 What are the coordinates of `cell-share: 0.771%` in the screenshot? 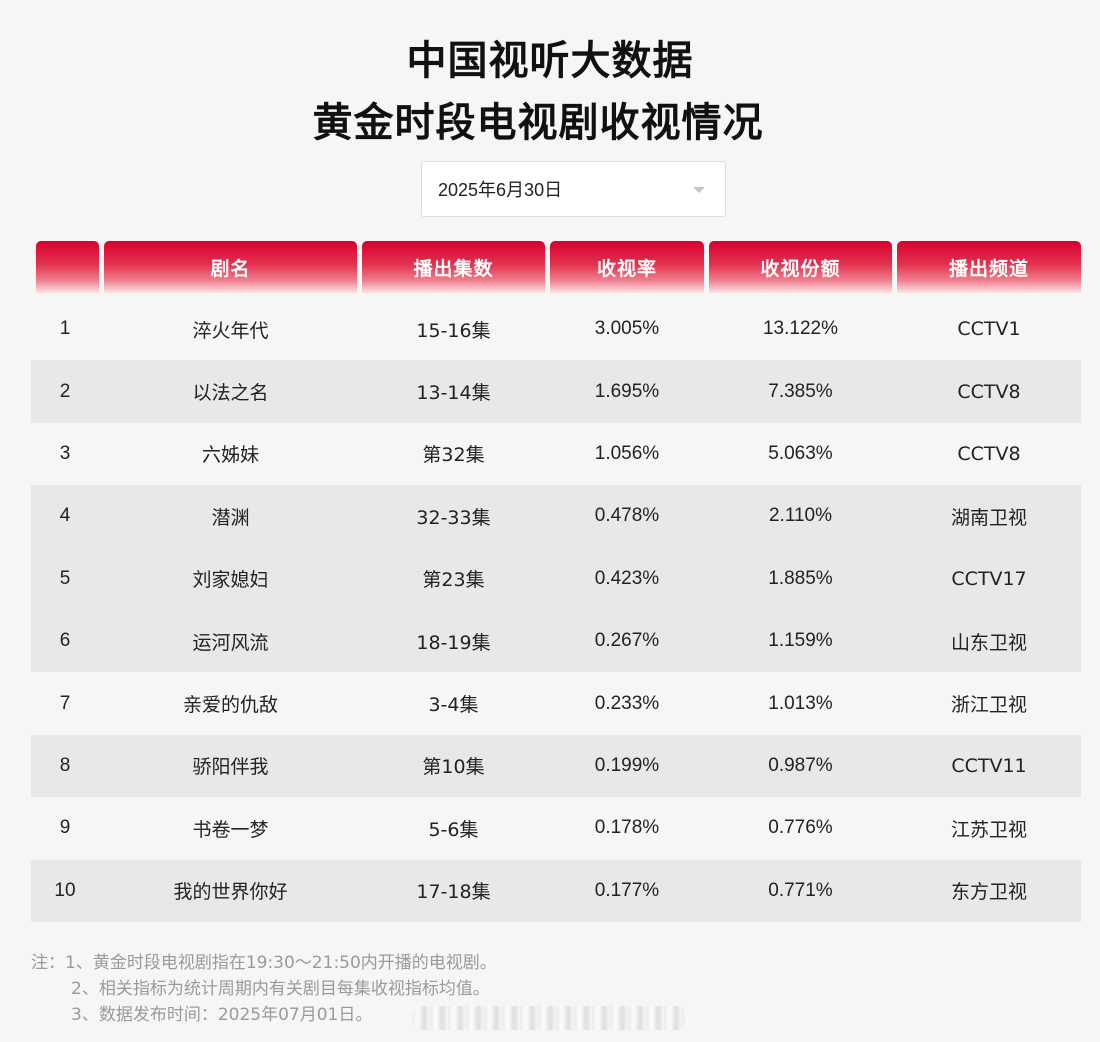 It's located at (800, 890).